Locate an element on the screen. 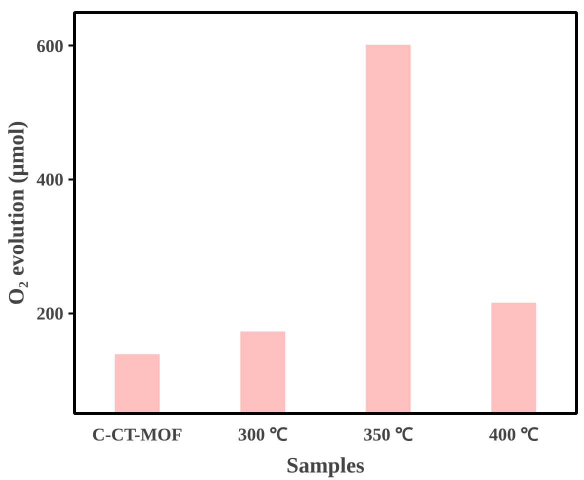  y-tick-label: 600 is located at coordinates (50, 46).